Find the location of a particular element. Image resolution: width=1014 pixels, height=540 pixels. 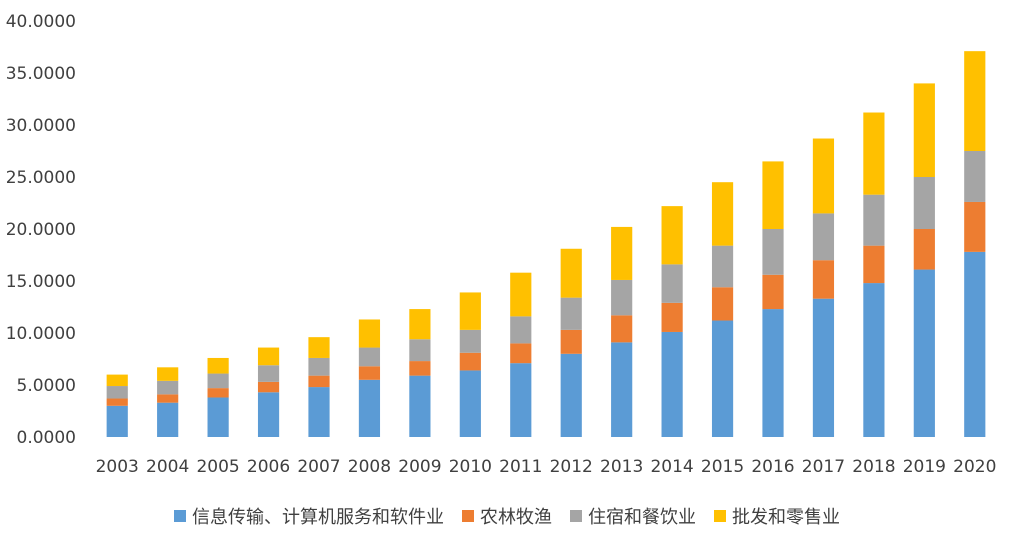

x-tick-label: 2020 is located at coordinates (974, 467).